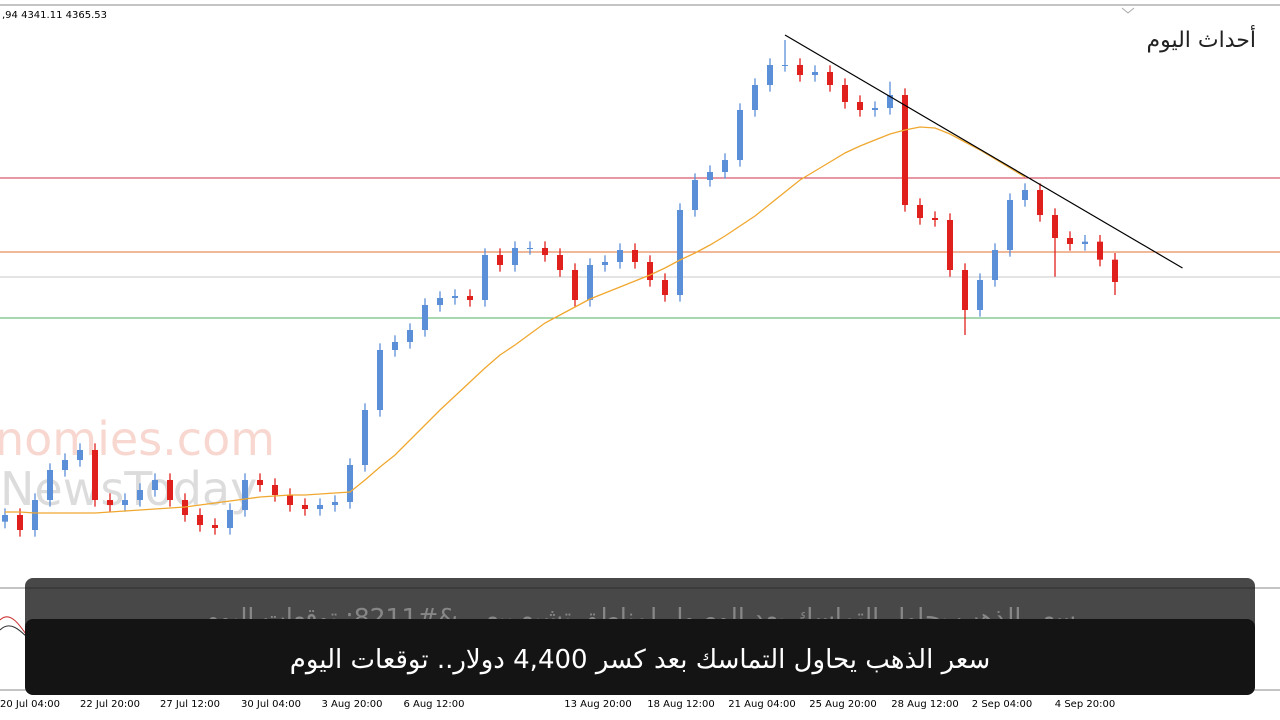 The height and width of the screenshot is (720, 1280). I want to click on x-tick-label: 21 Aug 04:00, so click(761, 704).